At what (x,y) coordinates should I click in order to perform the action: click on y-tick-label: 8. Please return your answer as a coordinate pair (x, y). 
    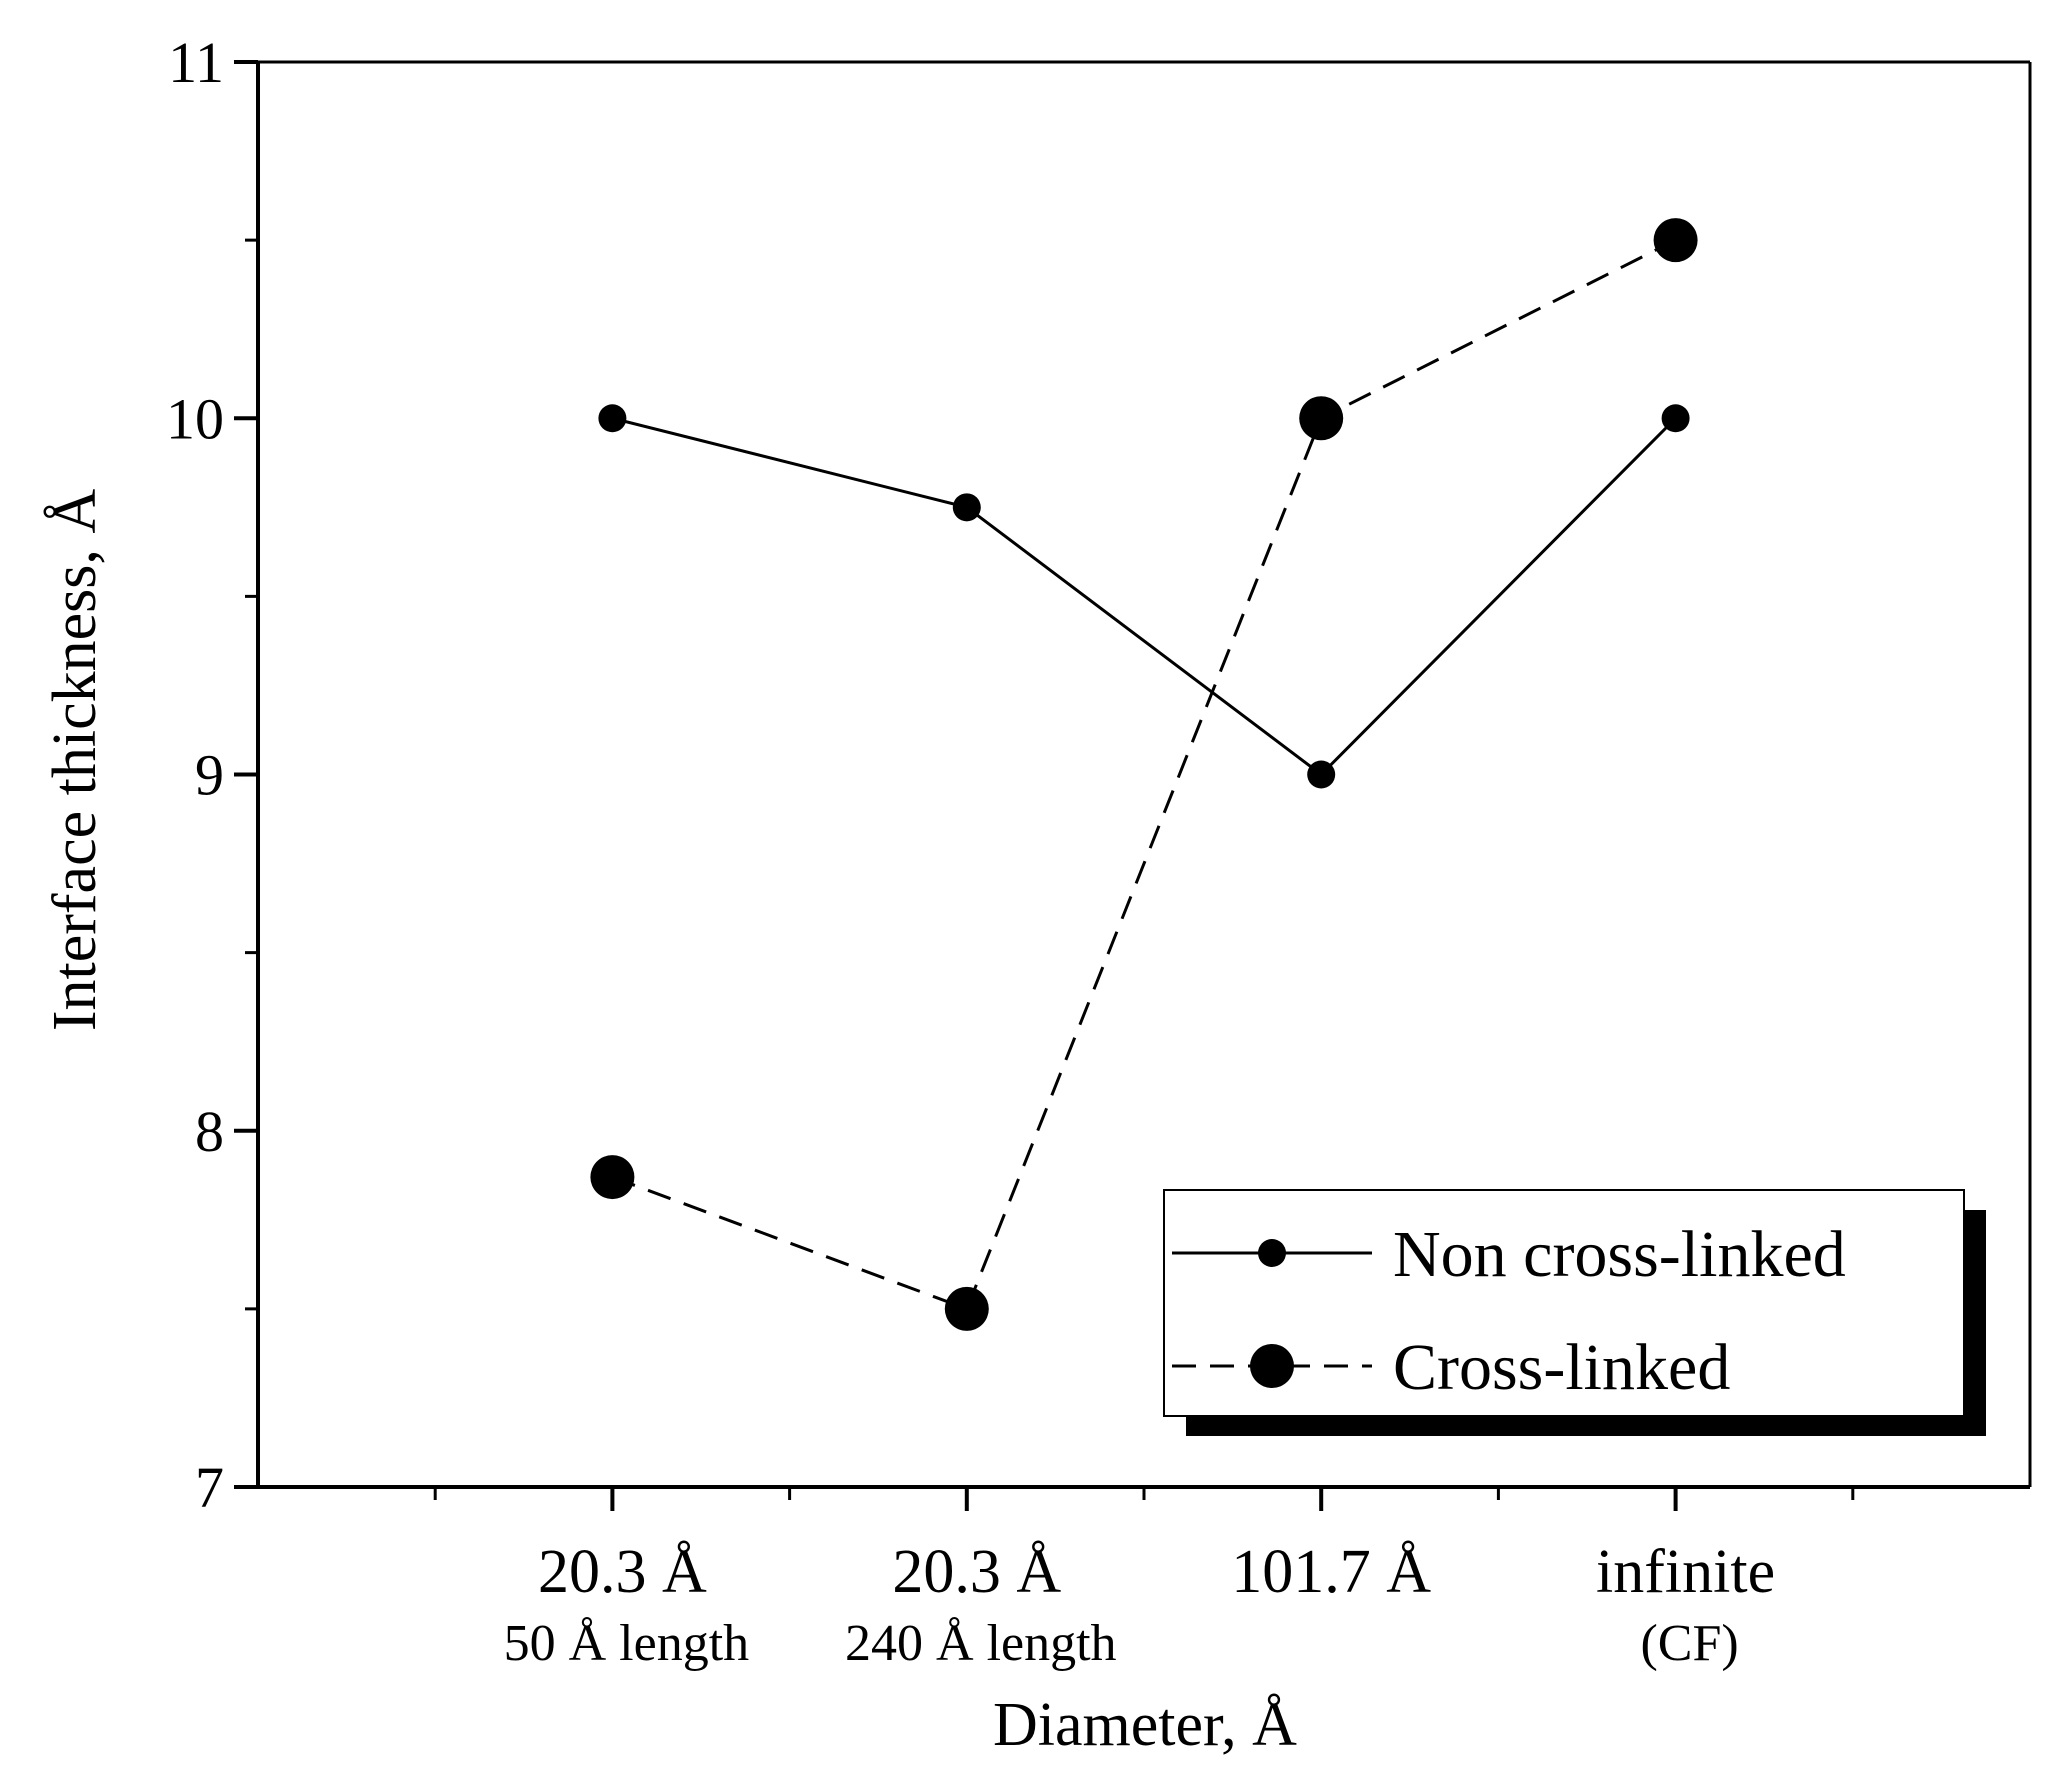
    Looking at the image, I should click on (209, 1131).